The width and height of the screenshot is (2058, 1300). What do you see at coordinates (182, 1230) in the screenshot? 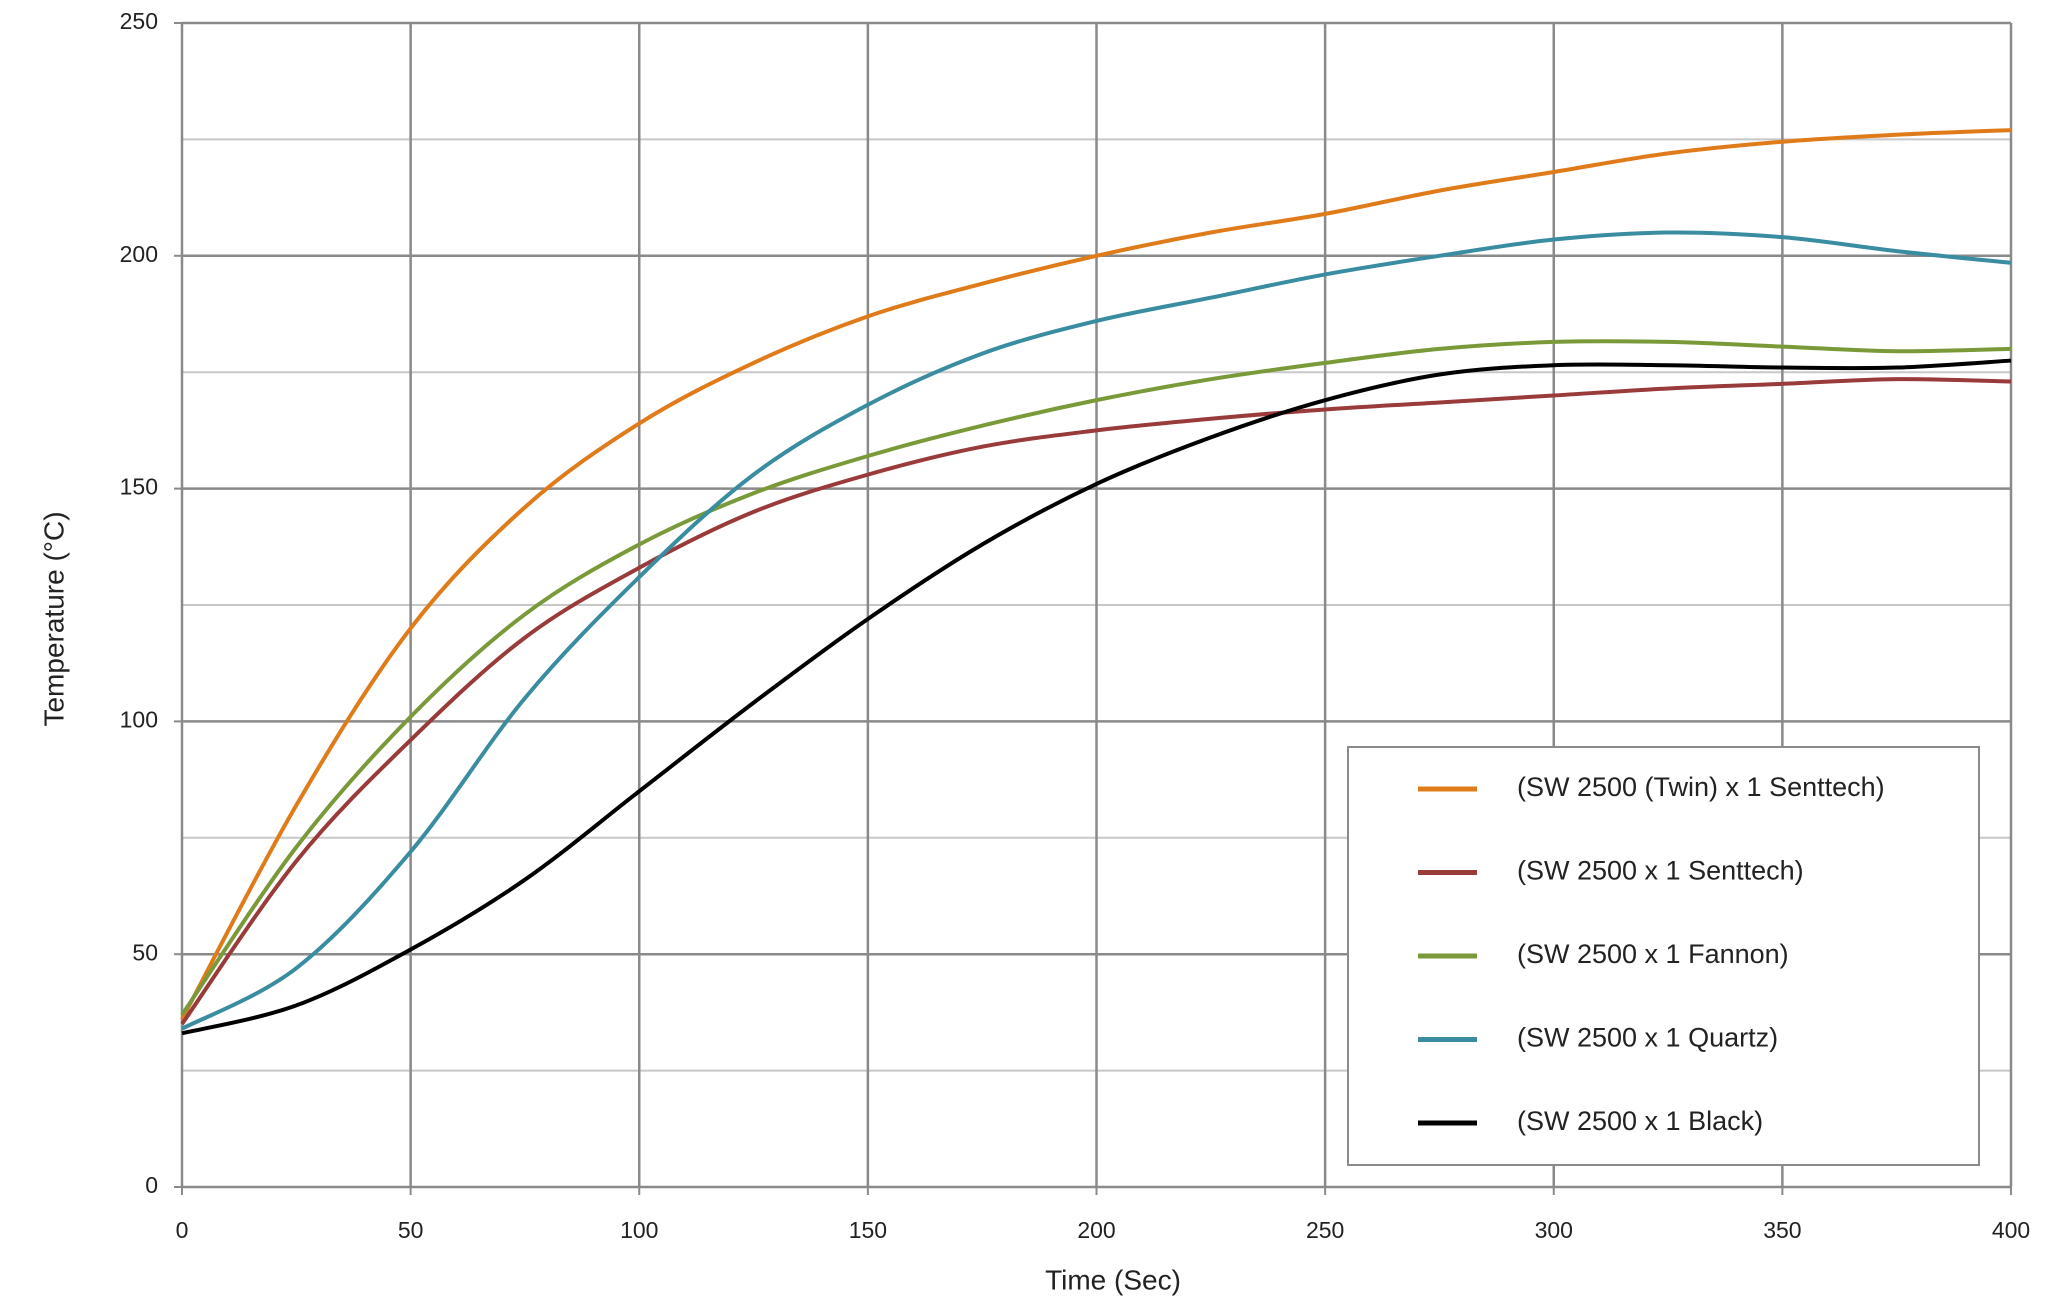
I see `x-tick-label: 0` at bounding box center [182, 1230].